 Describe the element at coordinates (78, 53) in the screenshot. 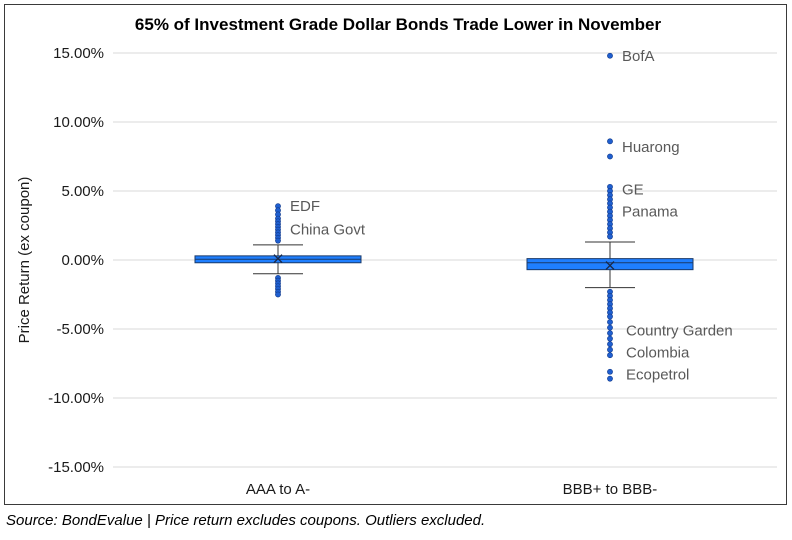

I see `y-tick-label: 15.00%` at that location.